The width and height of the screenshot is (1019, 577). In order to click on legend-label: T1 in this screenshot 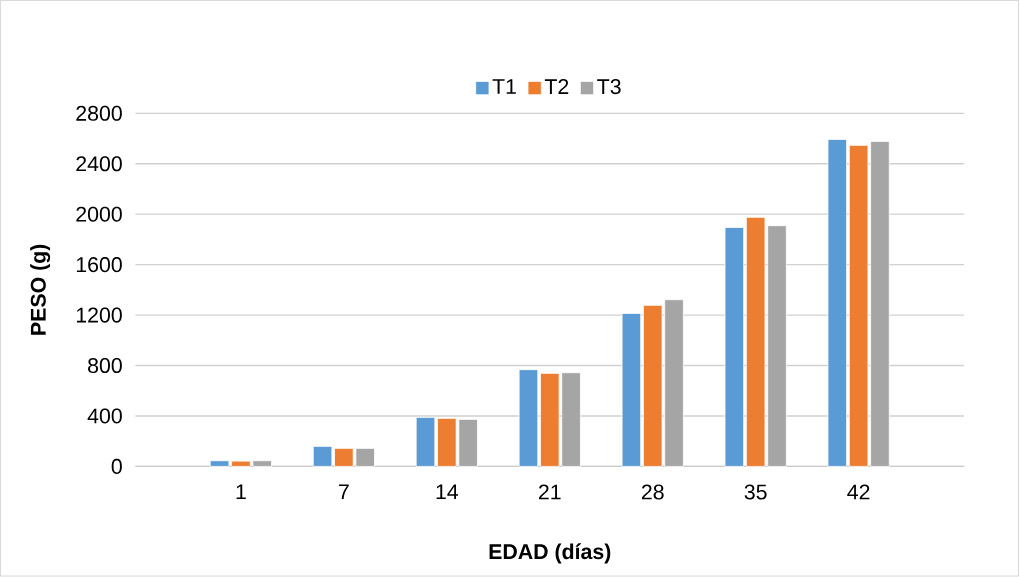, I will do `click(504, 86)`.